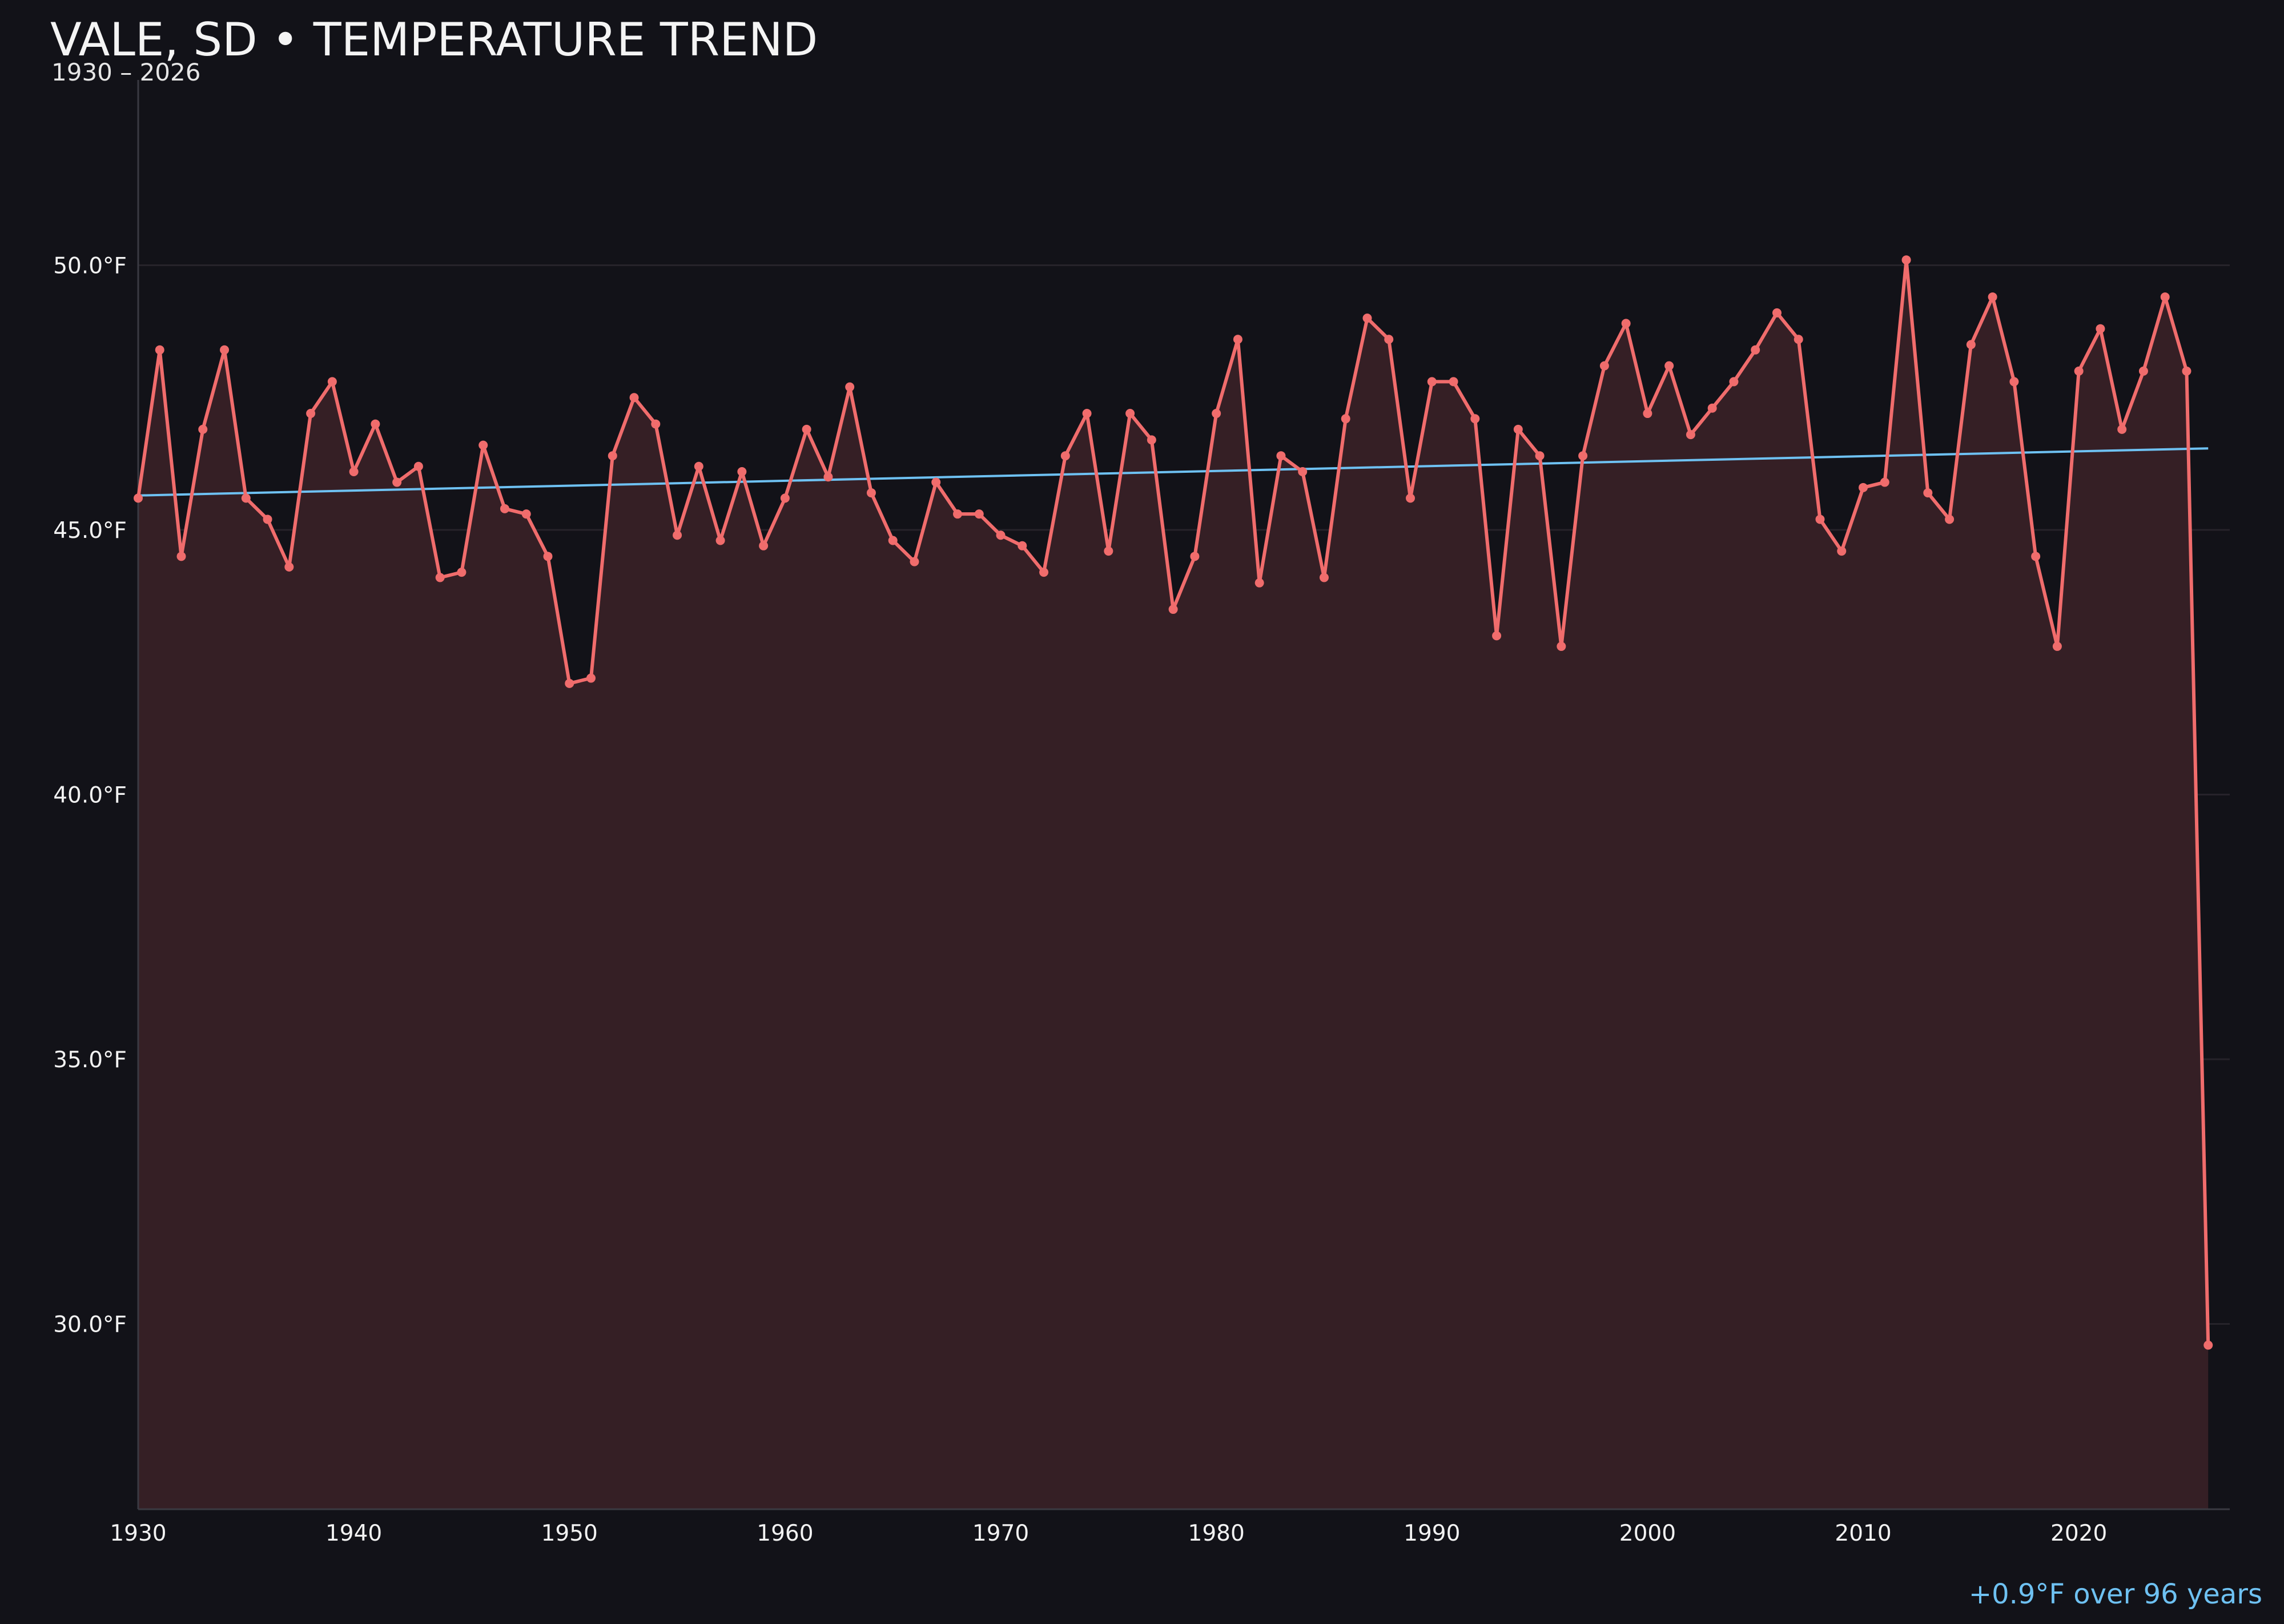 The height and width of the screenshot is (1624, 2284). Describe the element at coordinates (612, 456) in the screenshot. I see `data-point-1952` at that location.